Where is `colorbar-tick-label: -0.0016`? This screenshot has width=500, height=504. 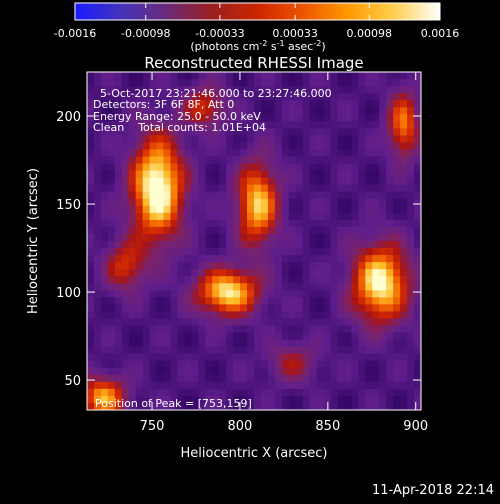
colorbar-tick-label: -0.0016 is located at coordinates (75, 33).